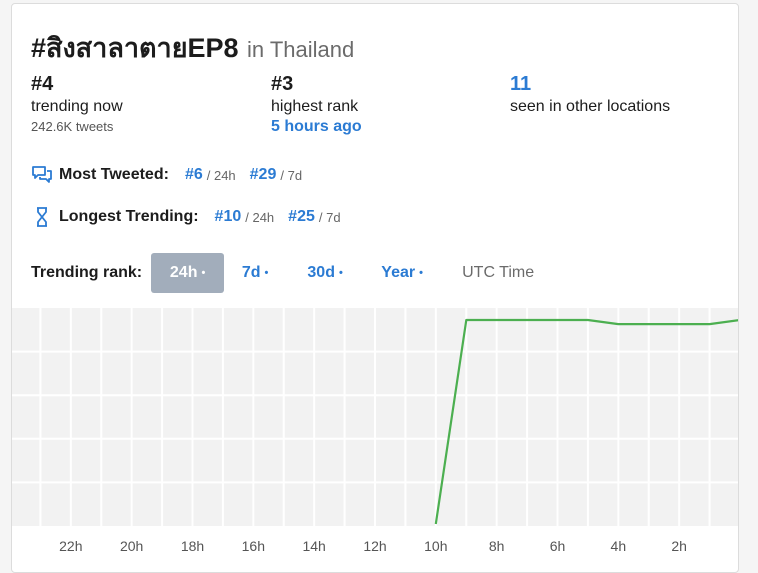 This screenshot has width=758, height=573. Describe the element at coordinates (329, 217) in the screenshot. I see `longest-trending-7d-period: / 7d` at that location.